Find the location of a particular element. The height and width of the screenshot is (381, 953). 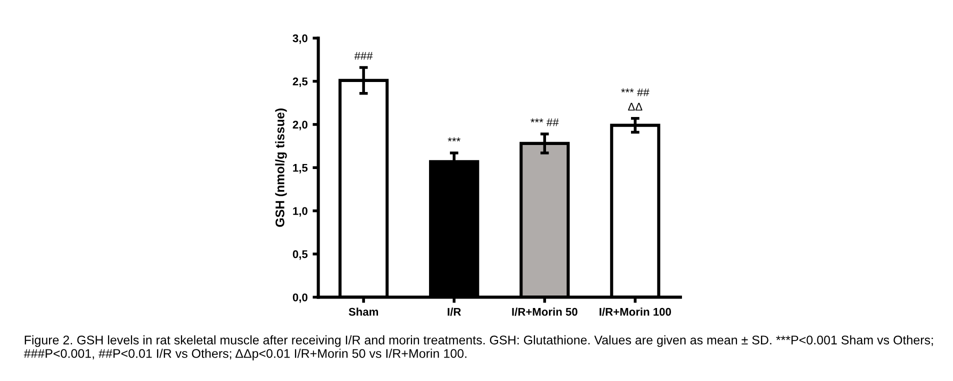

x-tick-label: Sham is located at coordinates (363, 312).